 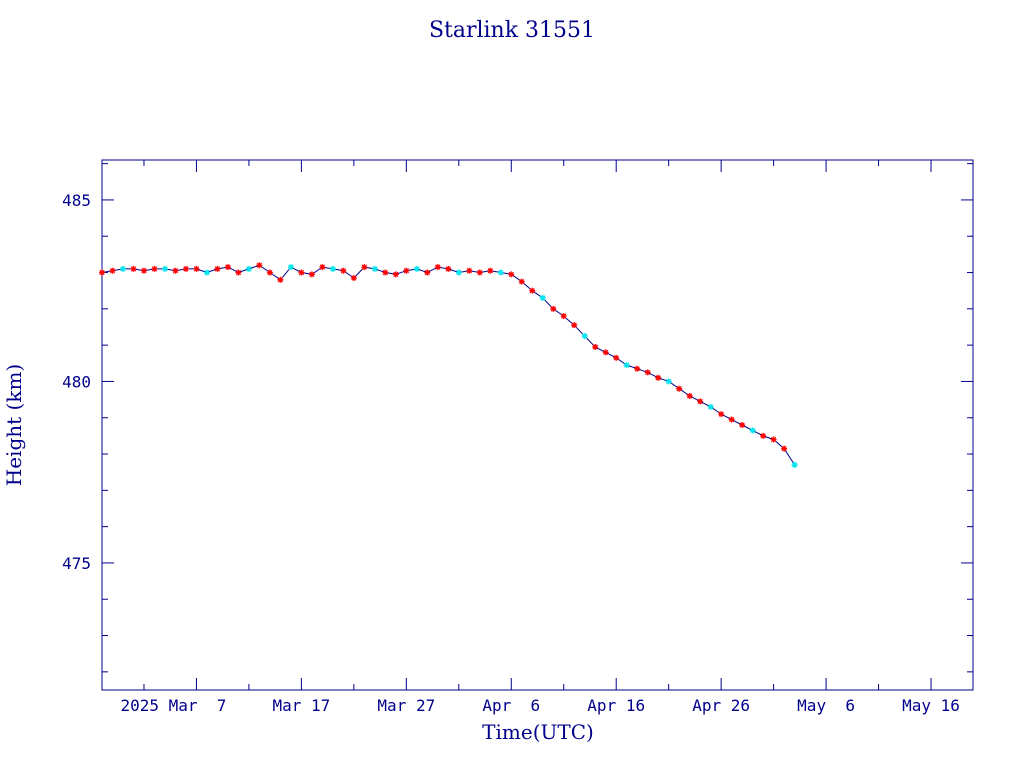 What do you see at coordinates (616, 705) in the screenshot?
I see `x-tick-label: Apr 16` at bounding box center [616, 705].